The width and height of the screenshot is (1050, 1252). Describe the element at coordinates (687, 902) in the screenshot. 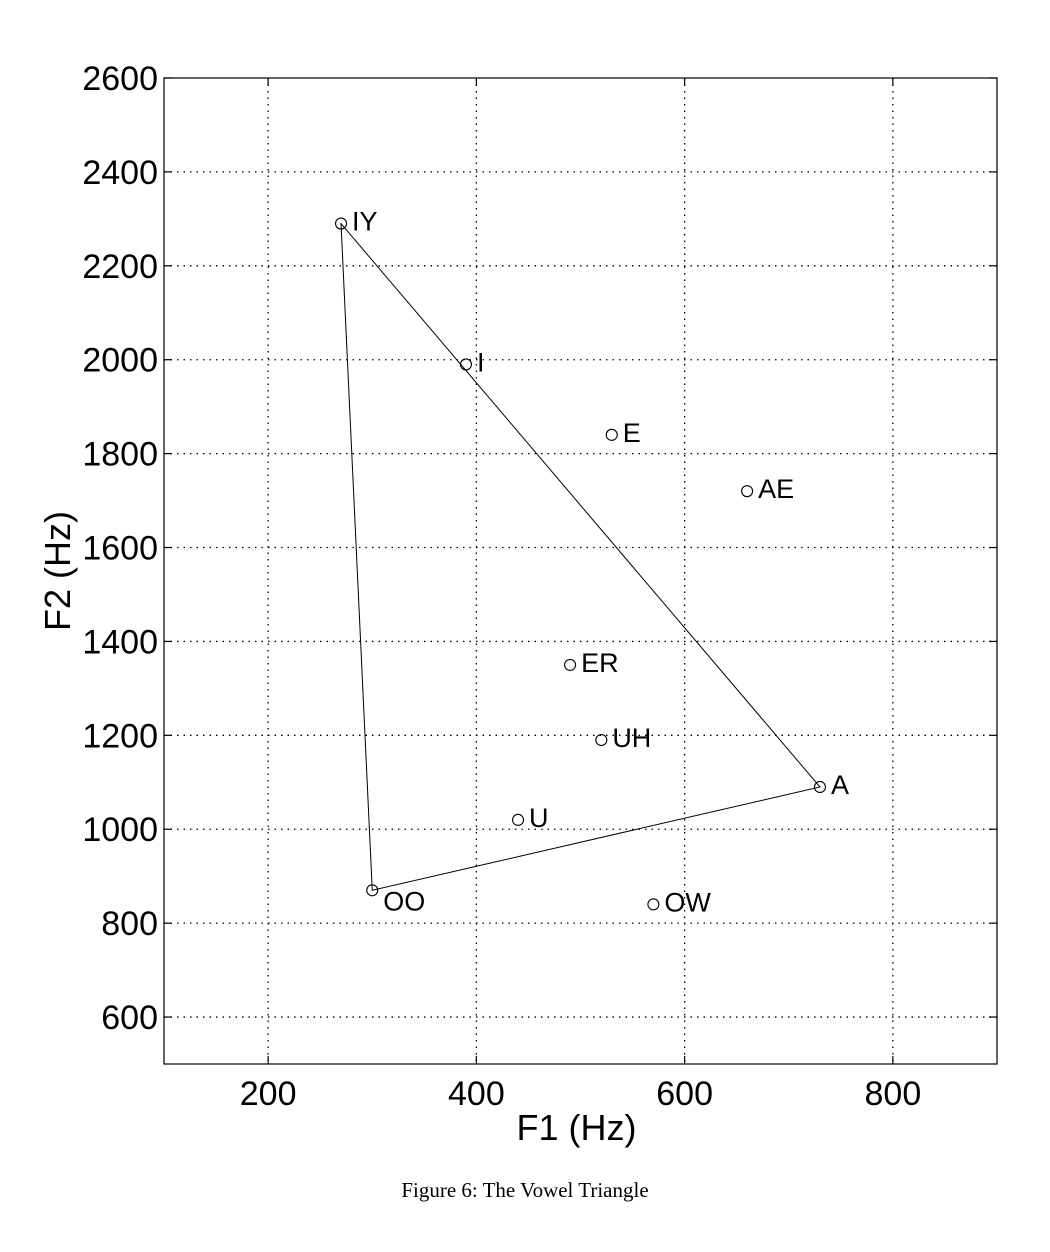

I see `data-point-label: OW` at that location.